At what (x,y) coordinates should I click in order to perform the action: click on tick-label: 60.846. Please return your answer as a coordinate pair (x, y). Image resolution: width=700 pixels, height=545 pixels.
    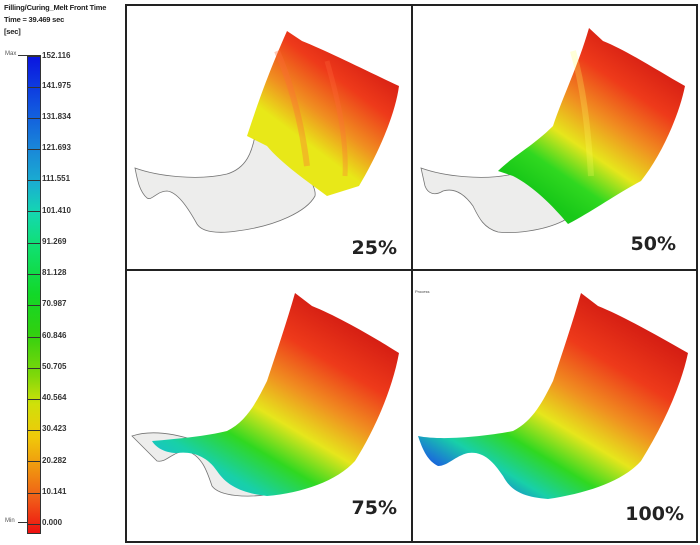
    Looking at the image, I should click on (54, 335).